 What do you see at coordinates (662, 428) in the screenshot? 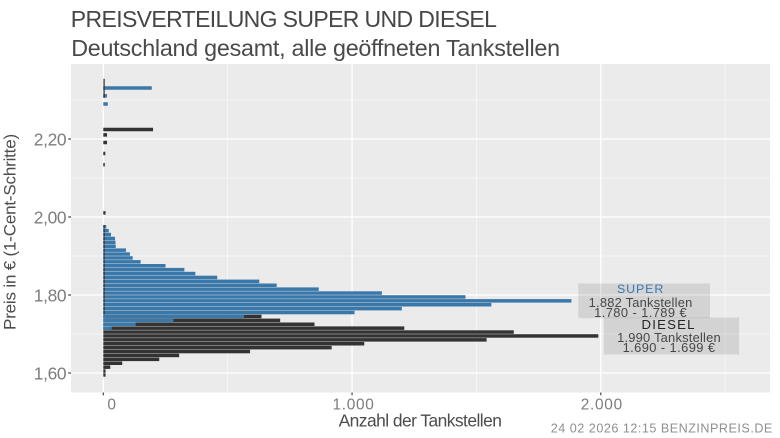
I see `svg-text:24 02 2026 12:15 BENZINPREIS.D: 24 02 2026 12:15 BENZINPREIS.DE` at bounding box center [662, 428].